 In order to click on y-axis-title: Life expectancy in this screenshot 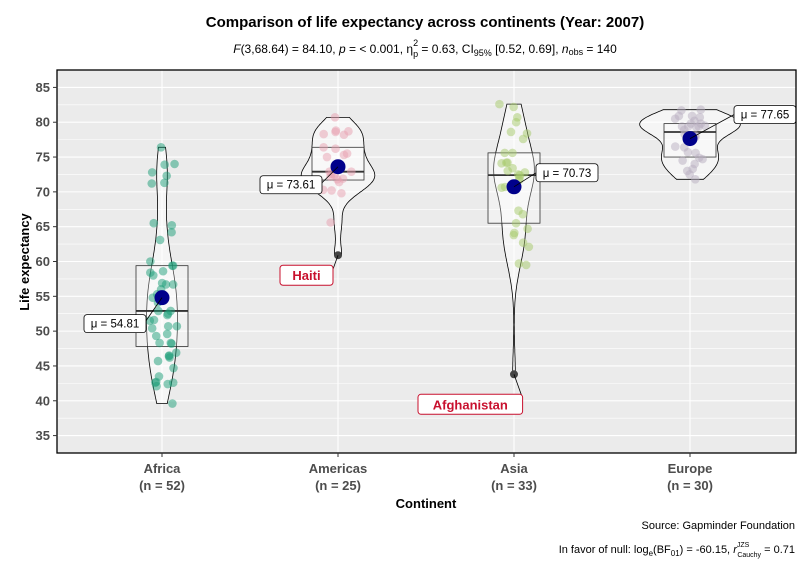, I will do `click(24, 261)`.